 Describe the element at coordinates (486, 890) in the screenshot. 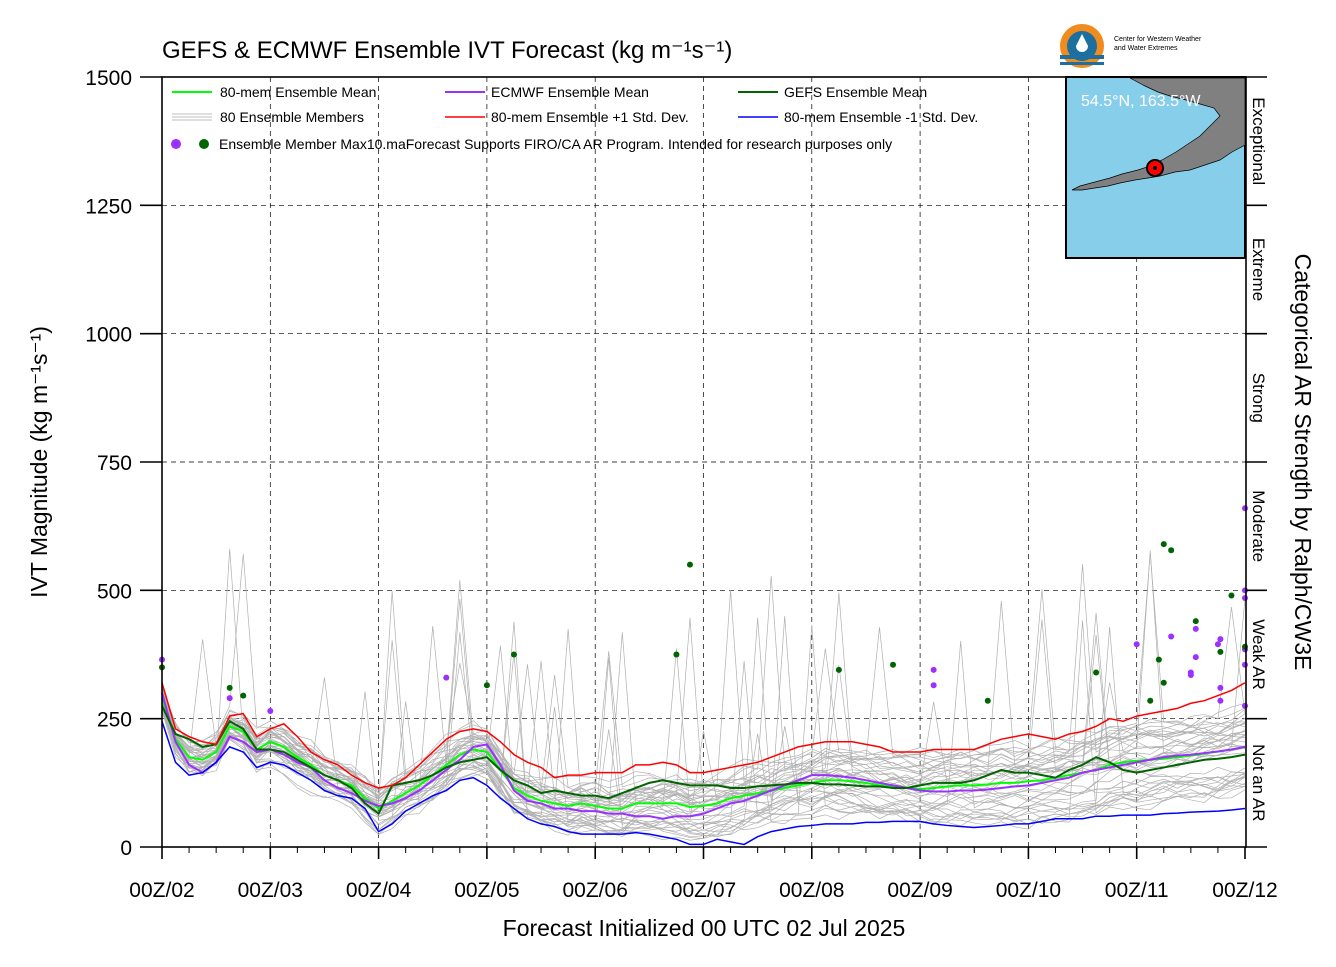

I see `x-tick-label: 00Z/05` at that location.